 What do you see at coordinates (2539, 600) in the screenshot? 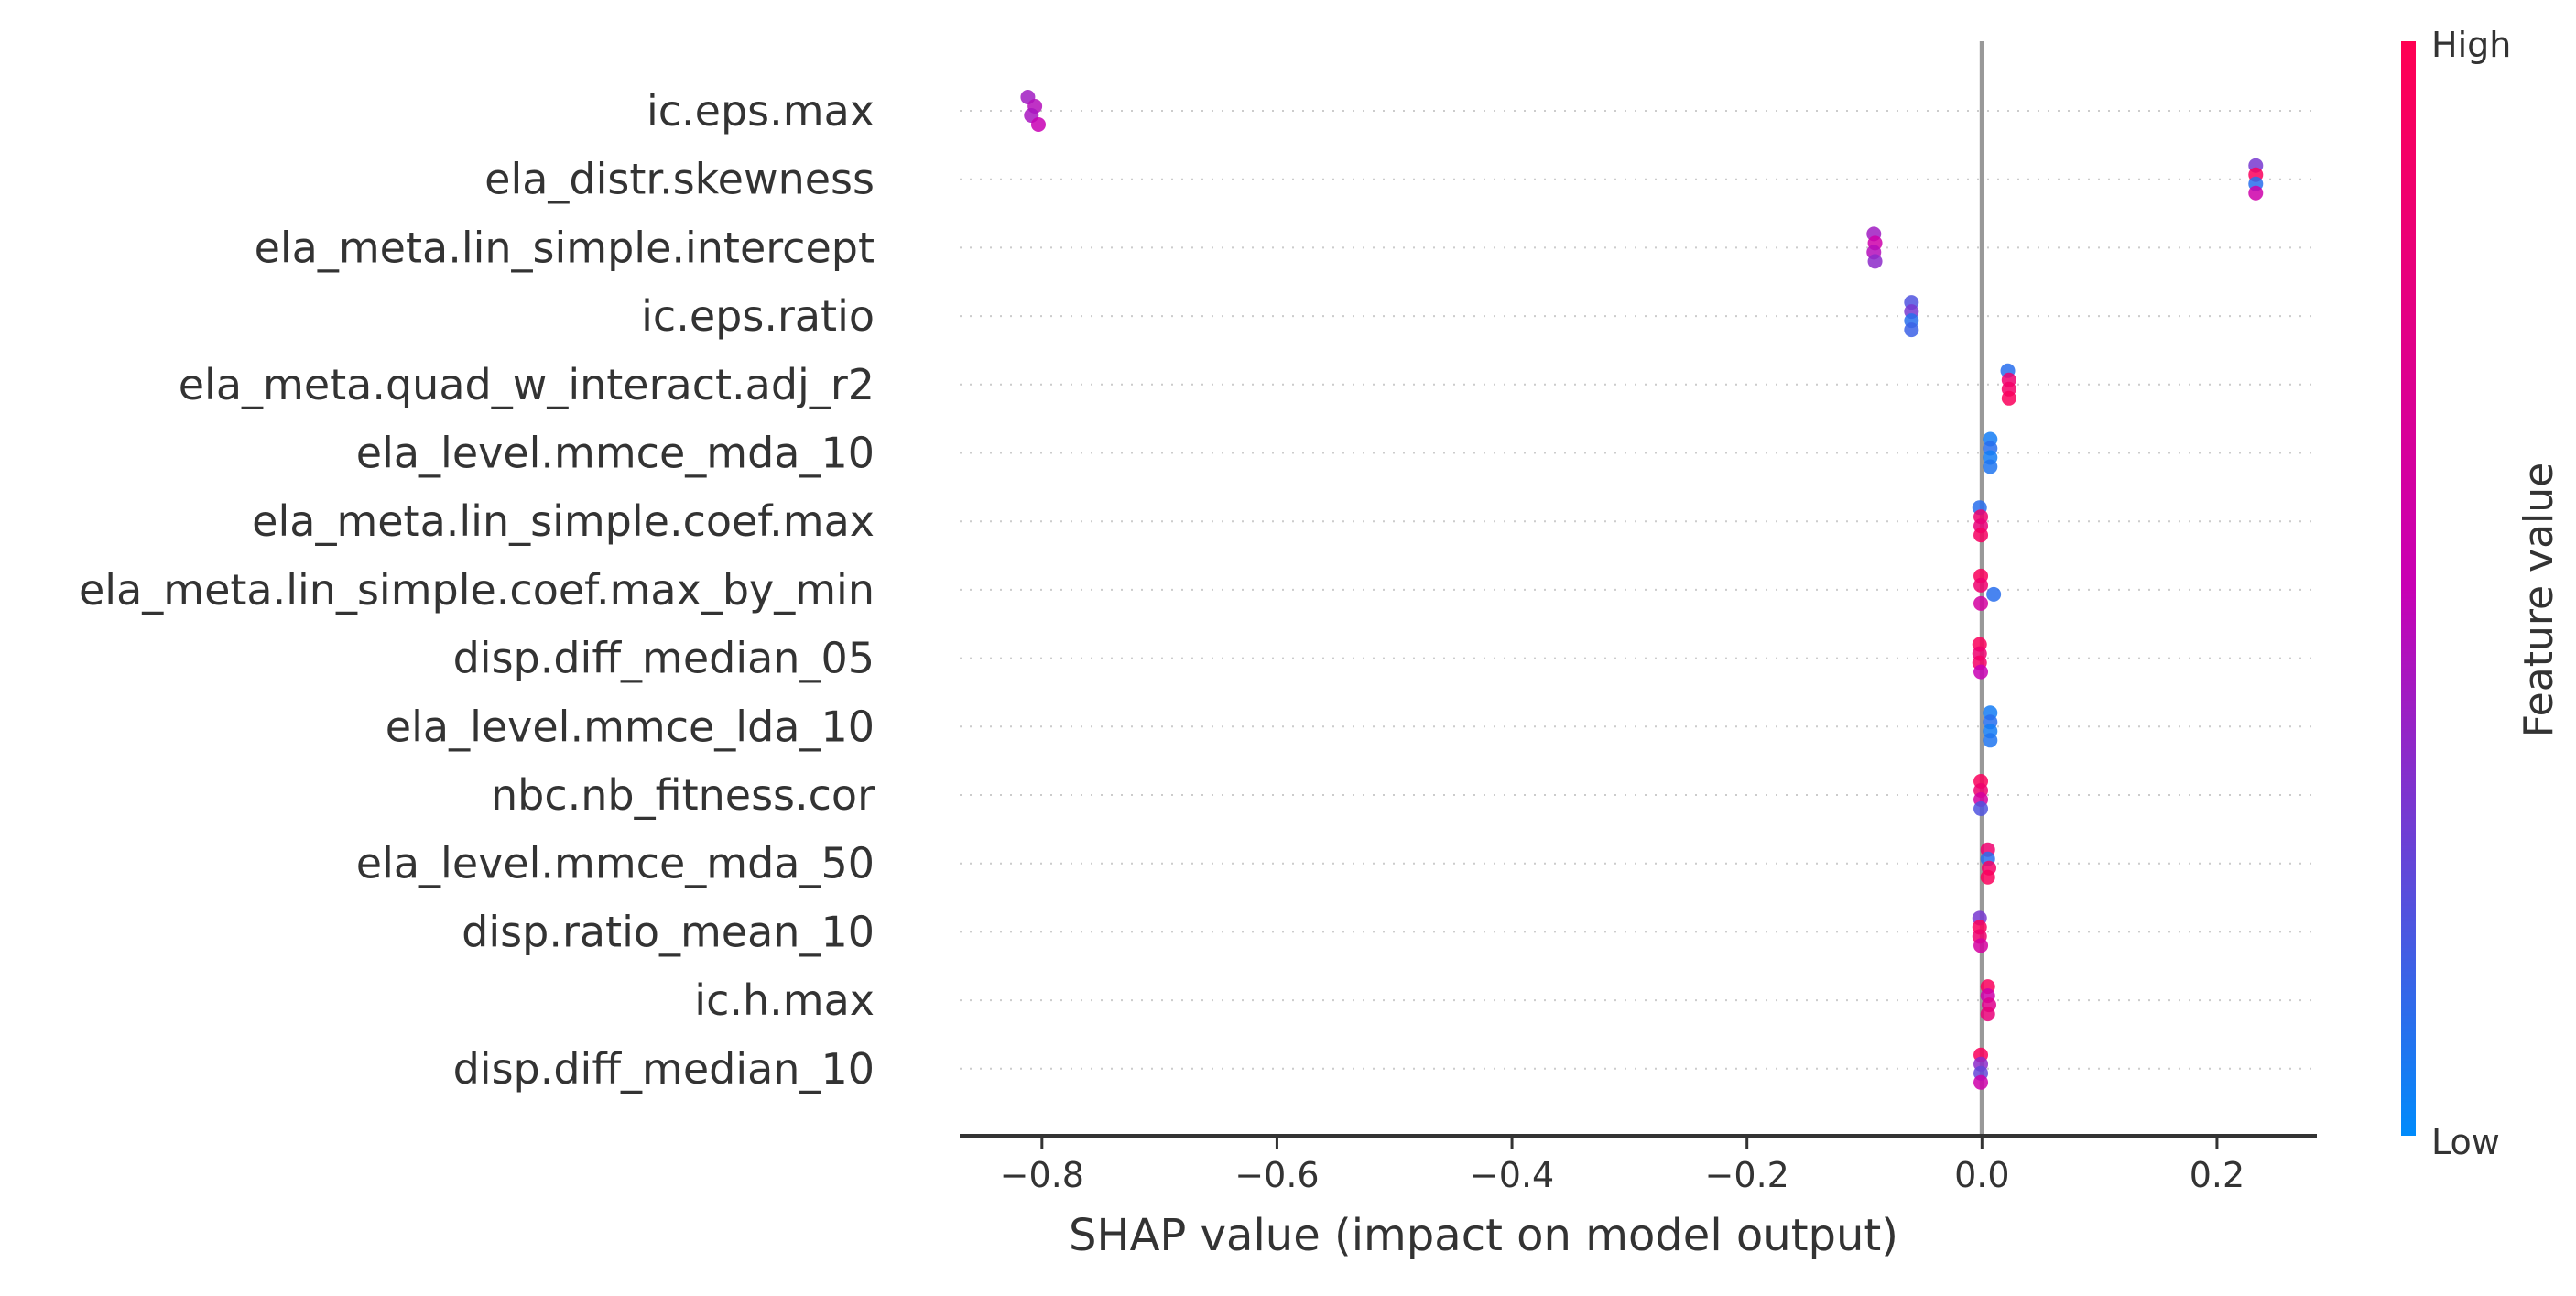
I see `colorbar-title: Feature value` at bounding box center [2539, 600].